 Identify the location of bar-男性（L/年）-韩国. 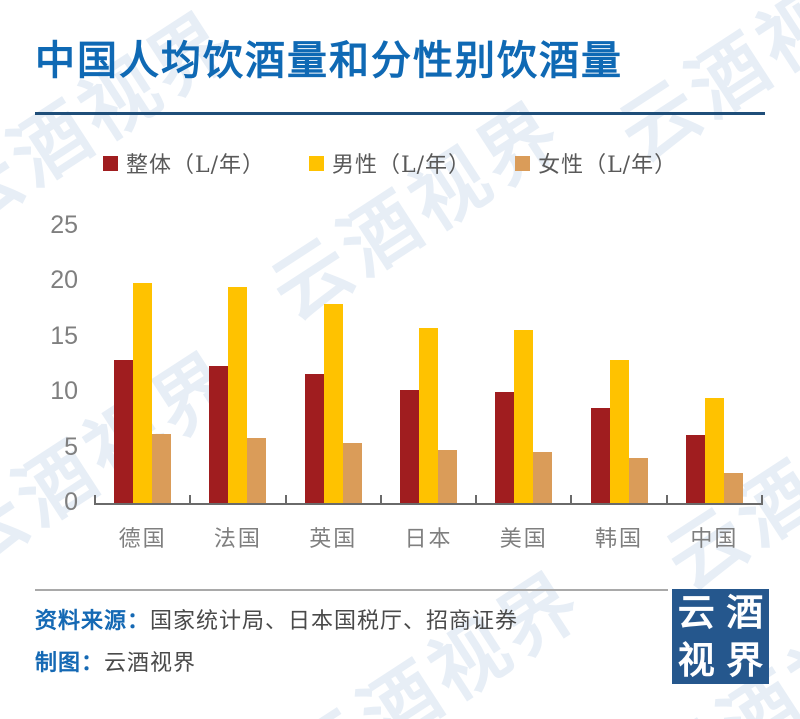
(619, 432).